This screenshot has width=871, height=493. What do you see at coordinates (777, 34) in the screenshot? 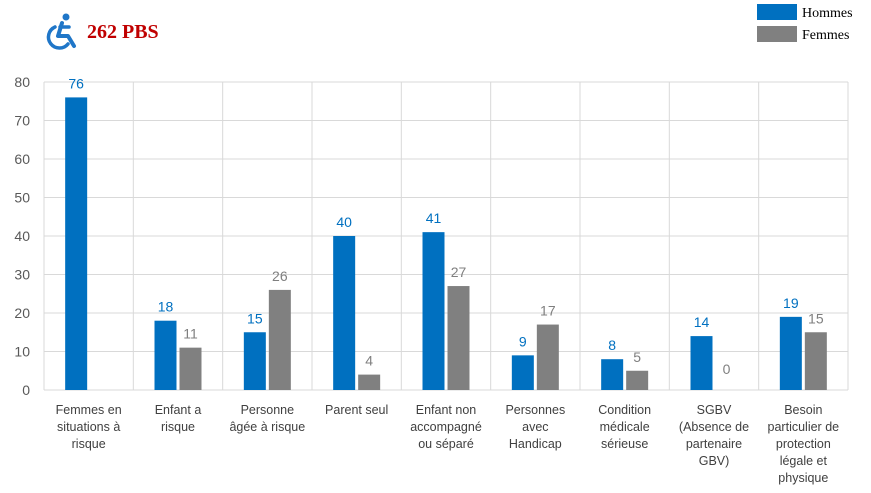
I see `legend-swatch-femmes` at bounding box center [777, 34].